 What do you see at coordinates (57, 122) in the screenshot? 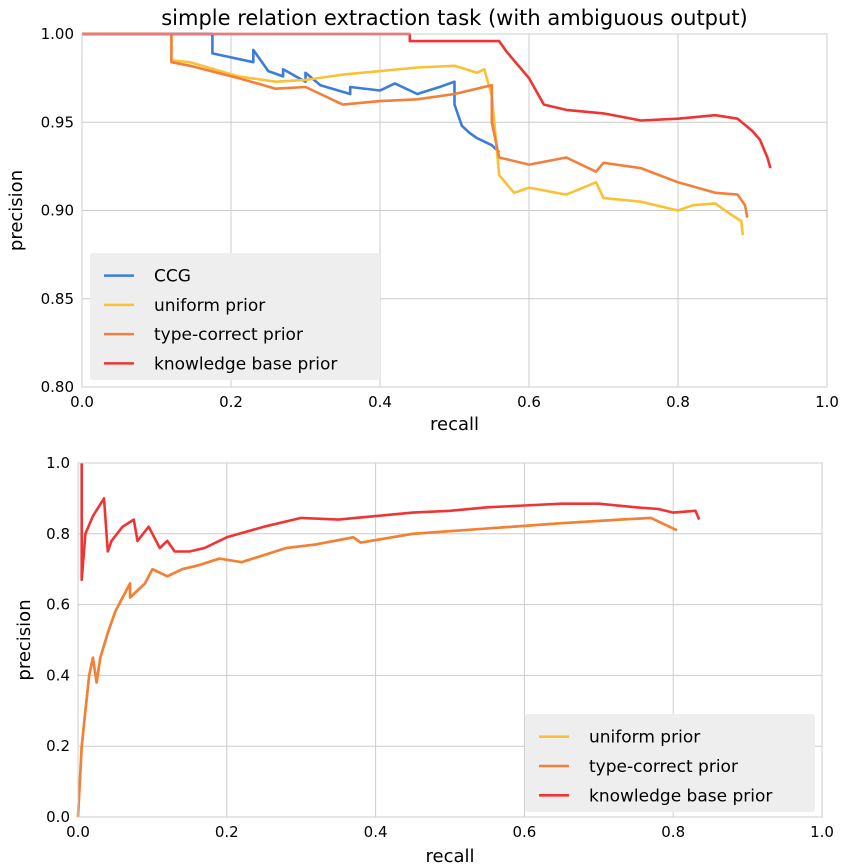
I see `y-tick-label: 0.95` at bounding box center [57, 122].